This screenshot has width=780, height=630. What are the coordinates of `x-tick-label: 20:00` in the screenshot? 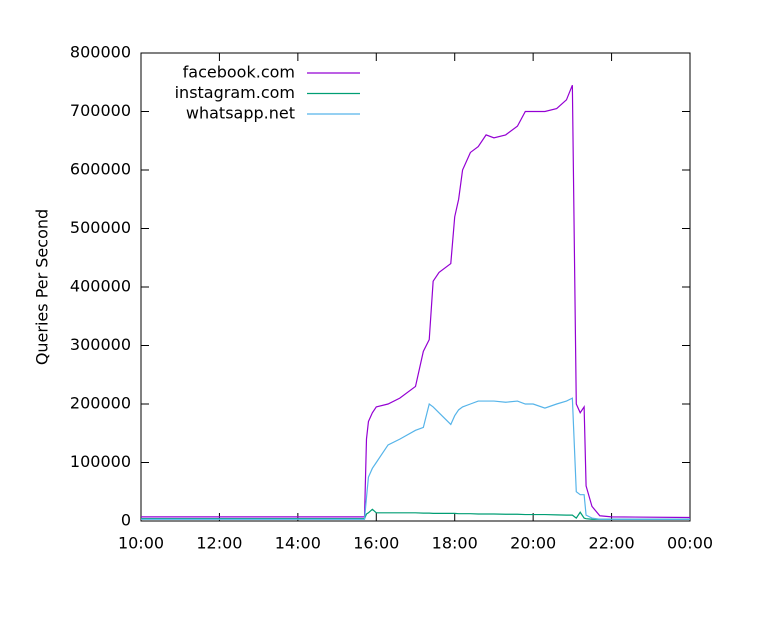 It's located at (533, 543).